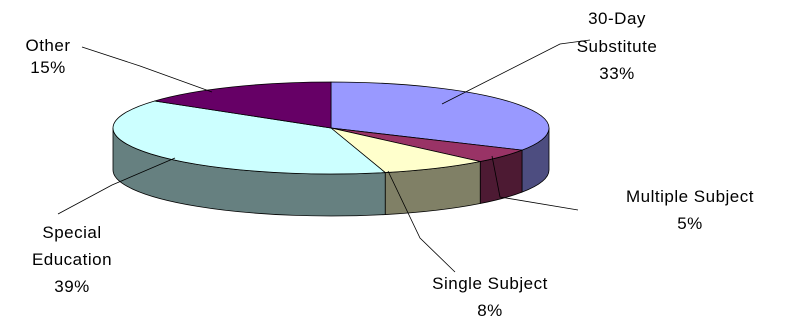  I want to click on slice-percent-special-education: 39%, so click(72, 286).